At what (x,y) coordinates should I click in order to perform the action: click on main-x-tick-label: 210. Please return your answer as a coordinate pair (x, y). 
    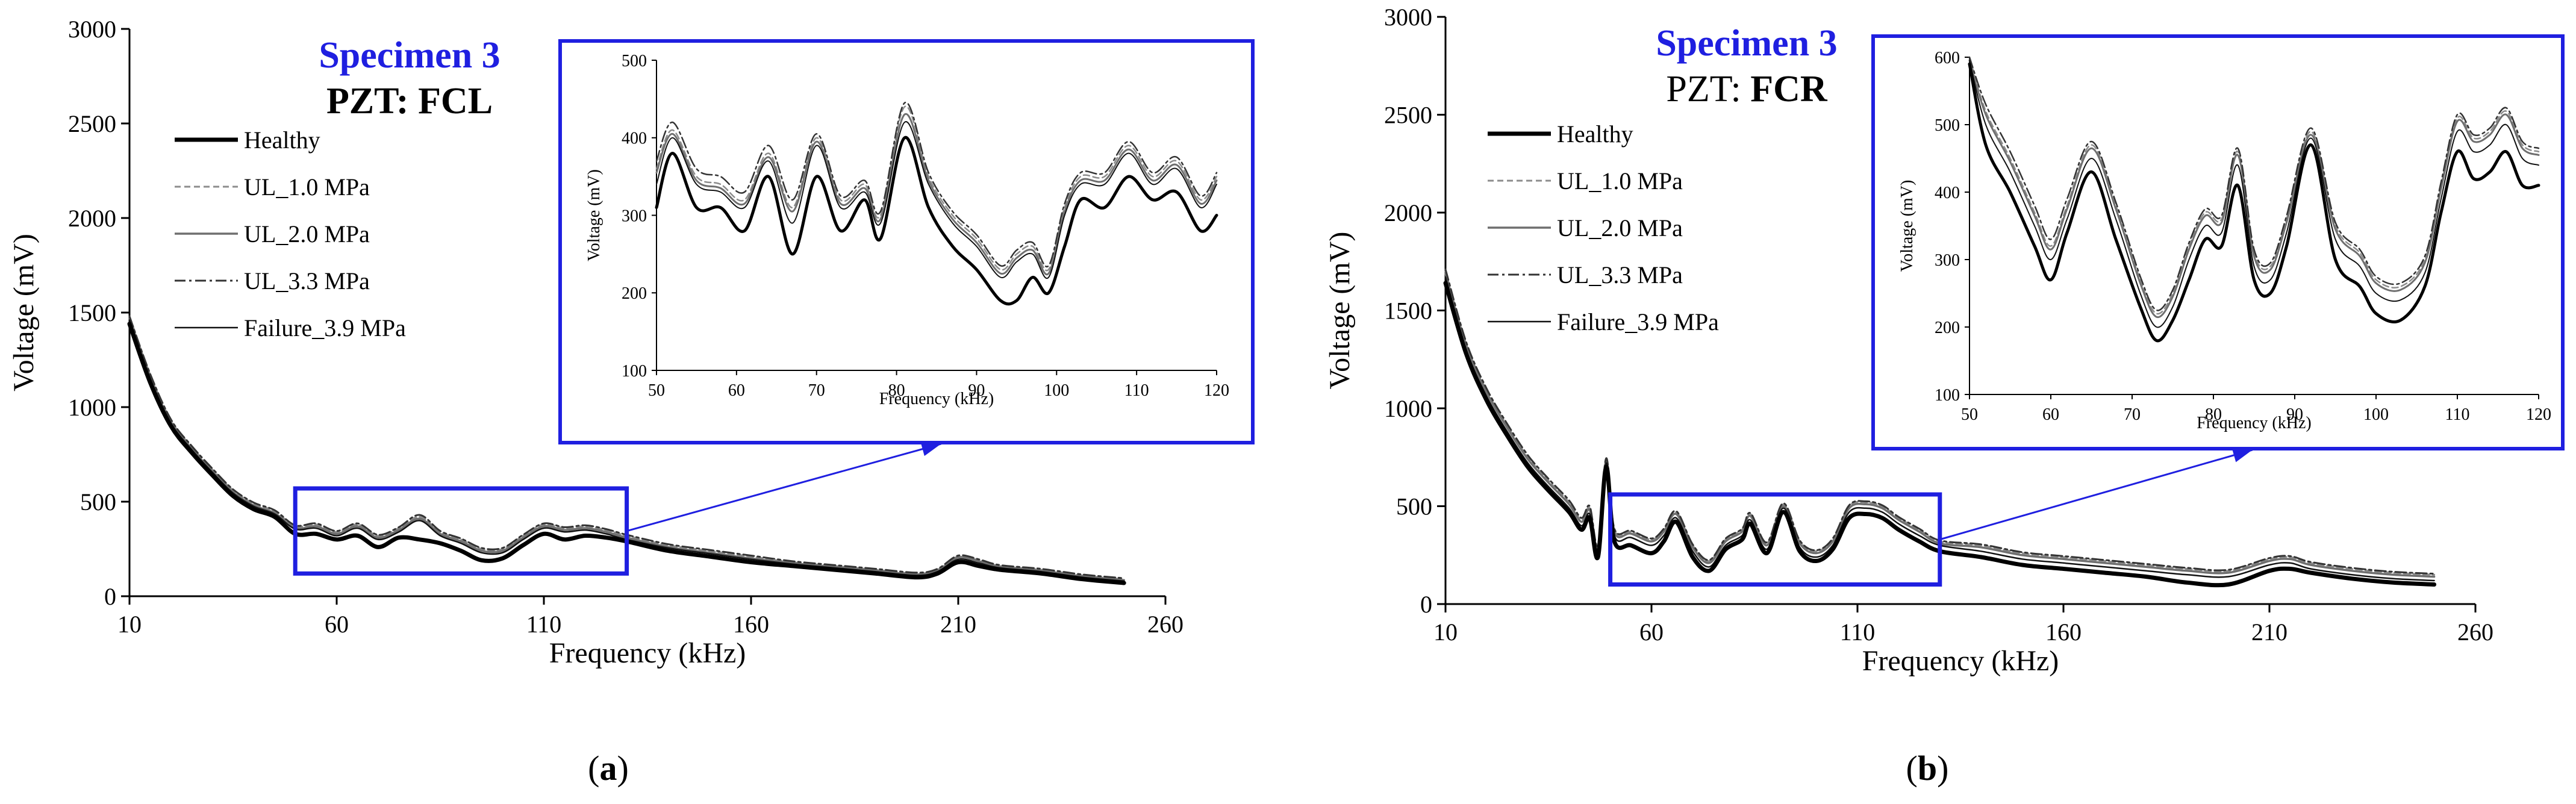
    Looking at the image, I should click on (2269, 632).